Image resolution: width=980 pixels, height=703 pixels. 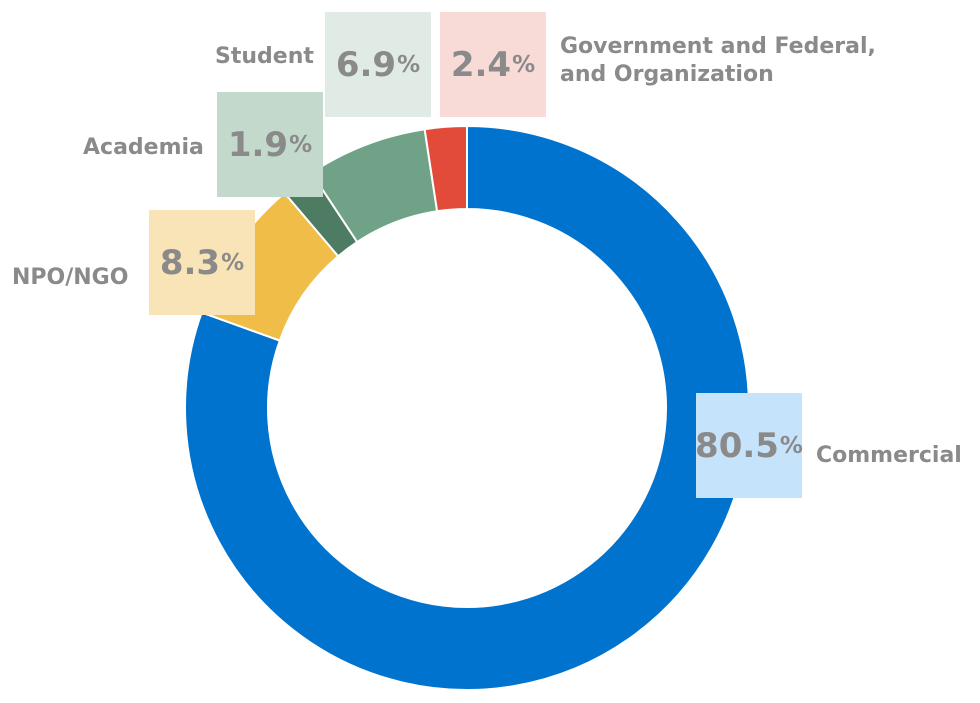 What do you see at coordinates (143, 147) in the screenshot?
I see `category-label-academia: Academia` at bounding box center [143, 147].